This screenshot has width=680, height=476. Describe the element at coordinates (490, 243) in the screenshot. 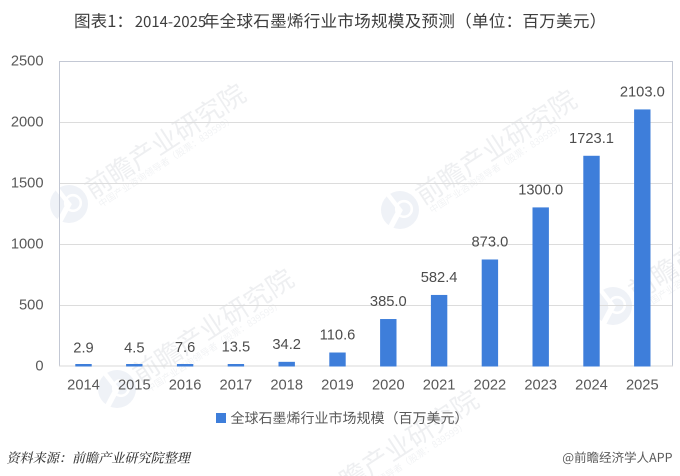

I see `svg-text: 873.0` at that location.